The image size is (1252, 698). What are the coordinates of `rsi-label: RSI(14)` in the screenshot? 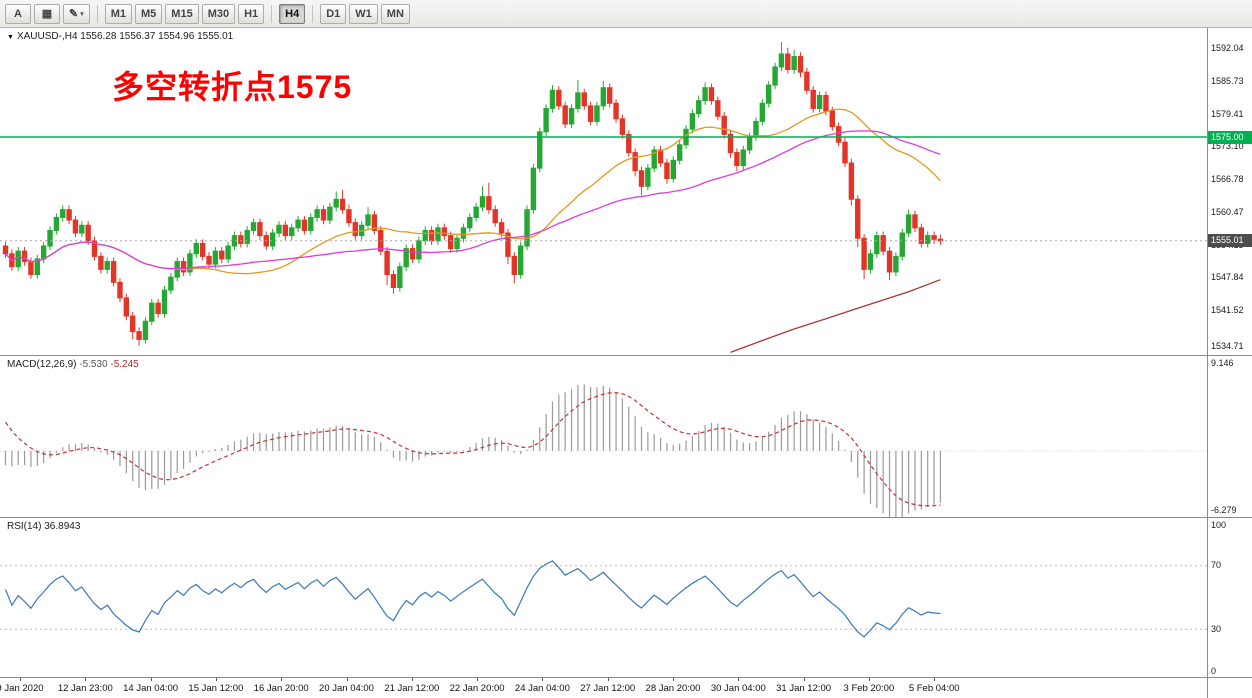 It's located at (24, 526).